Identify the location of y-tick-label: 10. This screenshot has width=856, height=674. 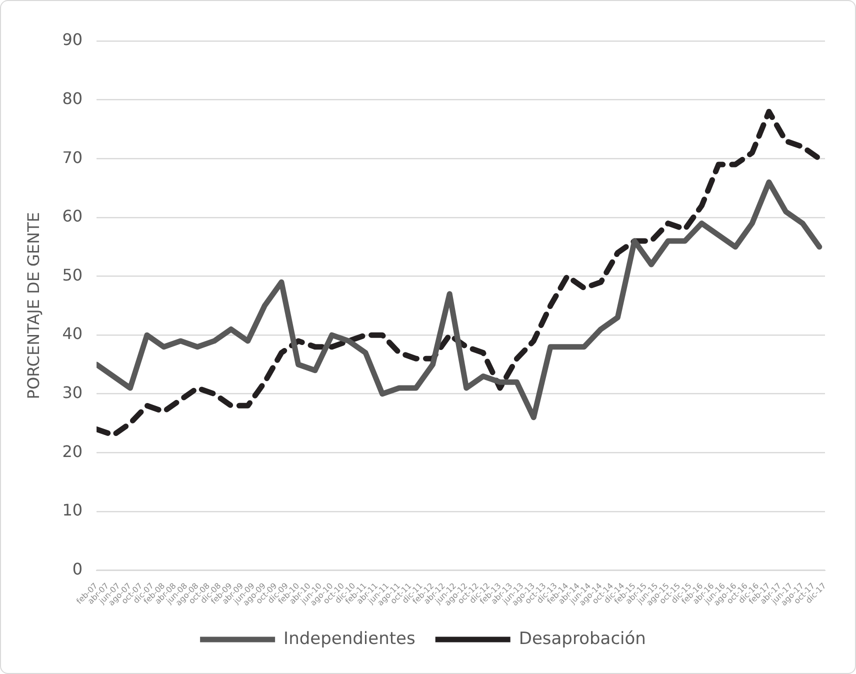
(72, 510).